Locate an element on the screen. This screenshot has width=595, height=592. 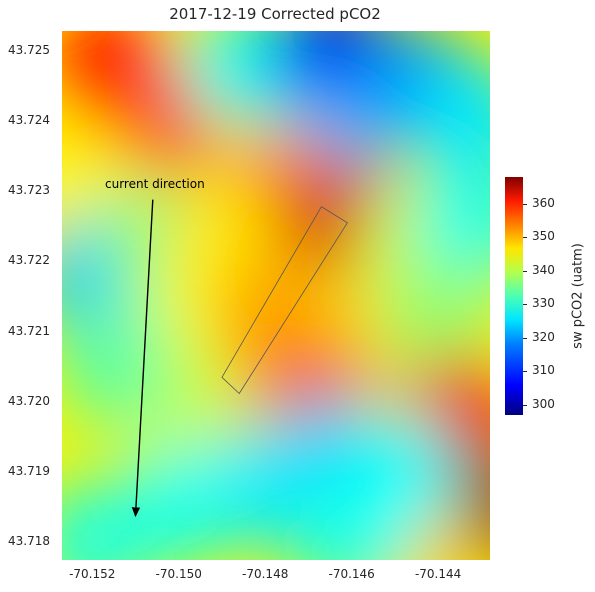
y-tick-label: 43.722 is located at coordinates (29, 260).